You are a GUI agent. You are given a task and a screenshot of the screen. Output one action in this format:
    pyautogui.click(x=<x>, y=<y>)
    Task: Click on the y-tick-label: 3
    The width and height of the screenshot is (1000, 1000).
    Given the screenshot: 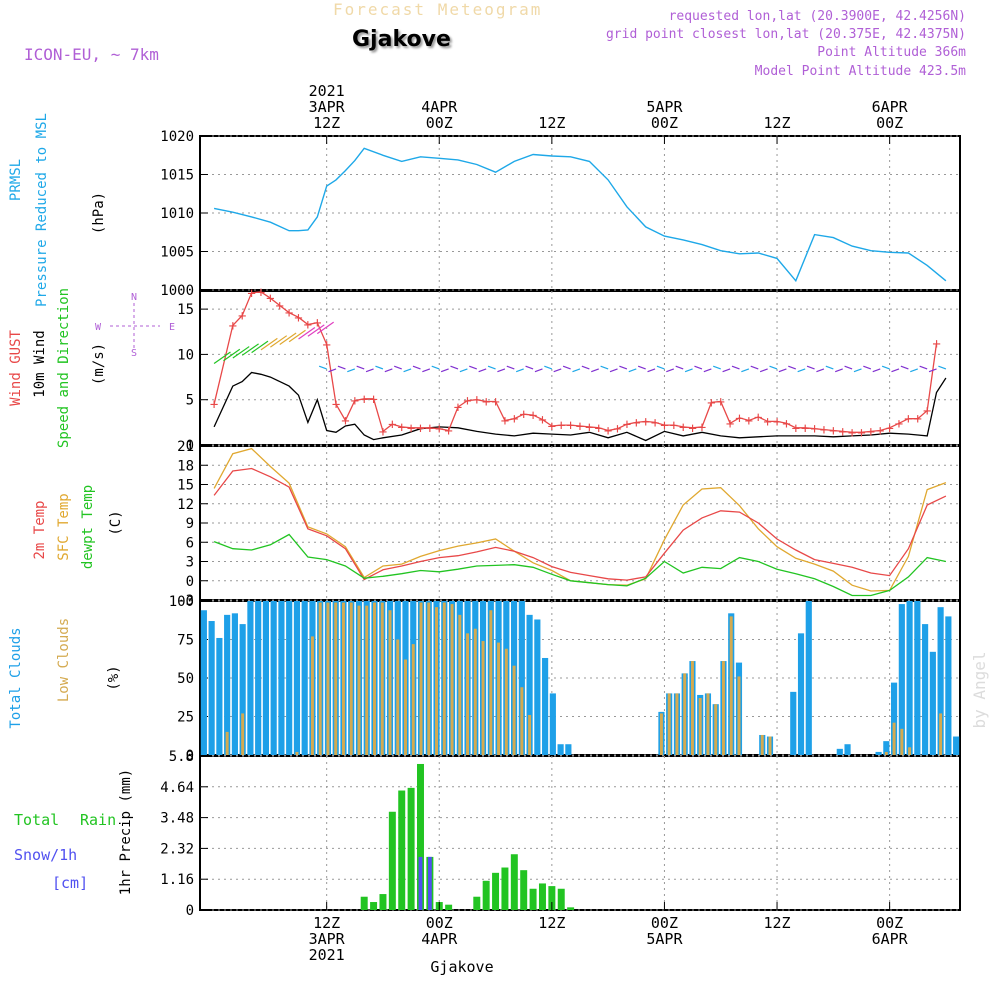 What is the action you would take?
    pyautogui.click(x=190, y=563)
    